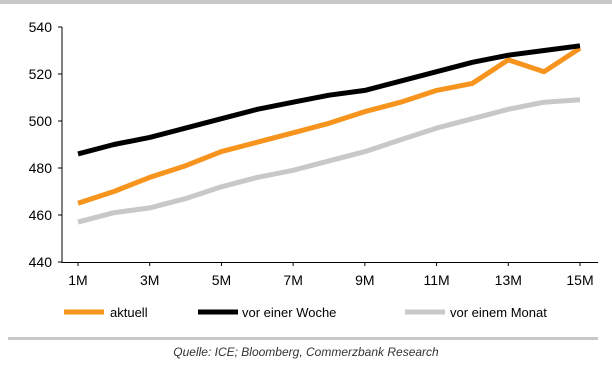 The image size is (612, 367). Describe the element at coordinates (149, 280) in the screenshot. I see `x-tick-label: 3M` at that location.